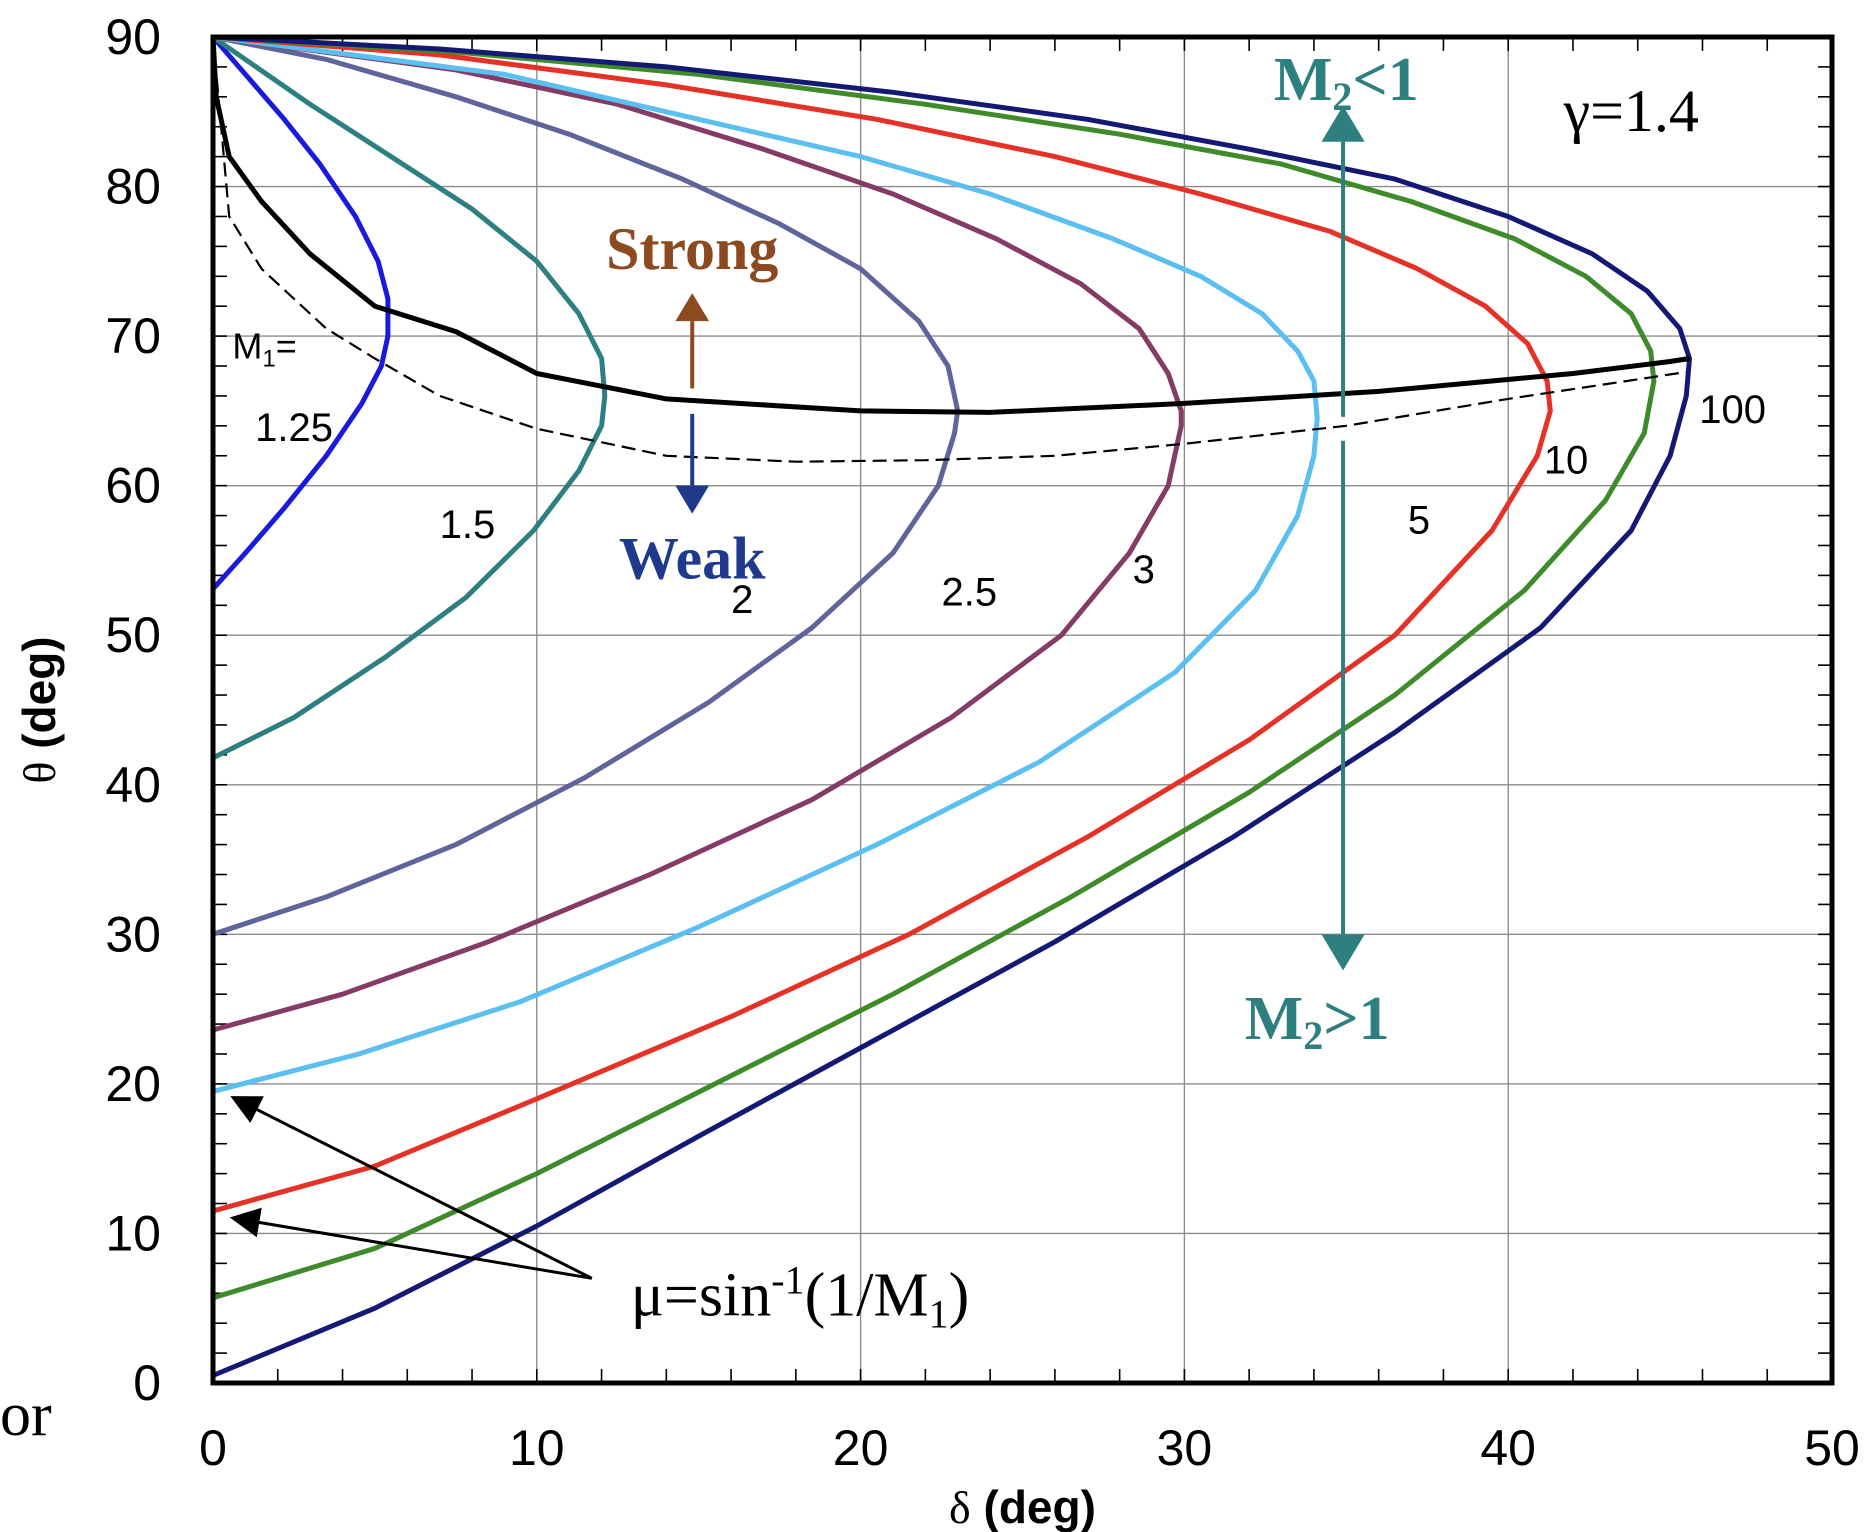  What do you see at coordinates (39, 692) in the screenshot?
I see `y-axis-unit: (deg)` at bounding box center [39, 692].